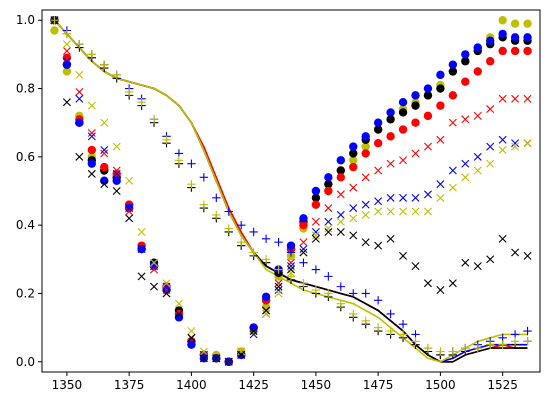 Image resolution: width=547 pixels, height=413 pixels. What do you see at coordinates (67, 385) in the screenshot?
I see `x-tick-label: 1350` at bounding box center [67, 385].